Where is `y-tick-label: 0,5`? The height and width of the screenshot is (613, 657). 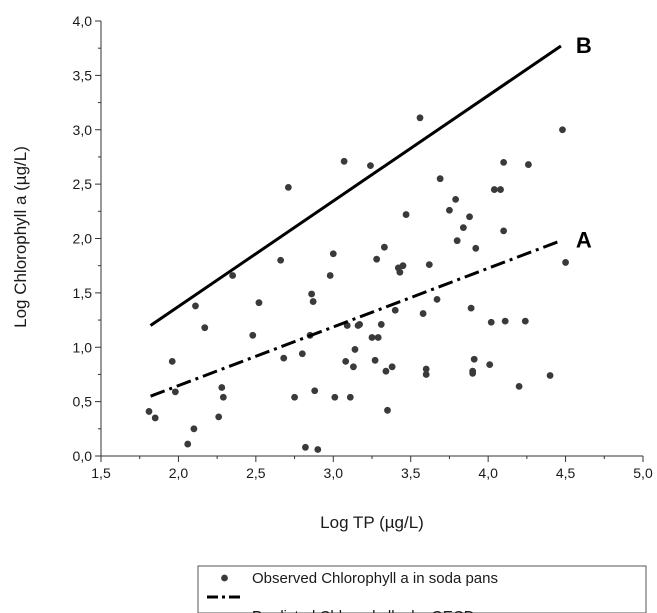 y-tick-label: 0,5 is located at coordinates (83, 402).